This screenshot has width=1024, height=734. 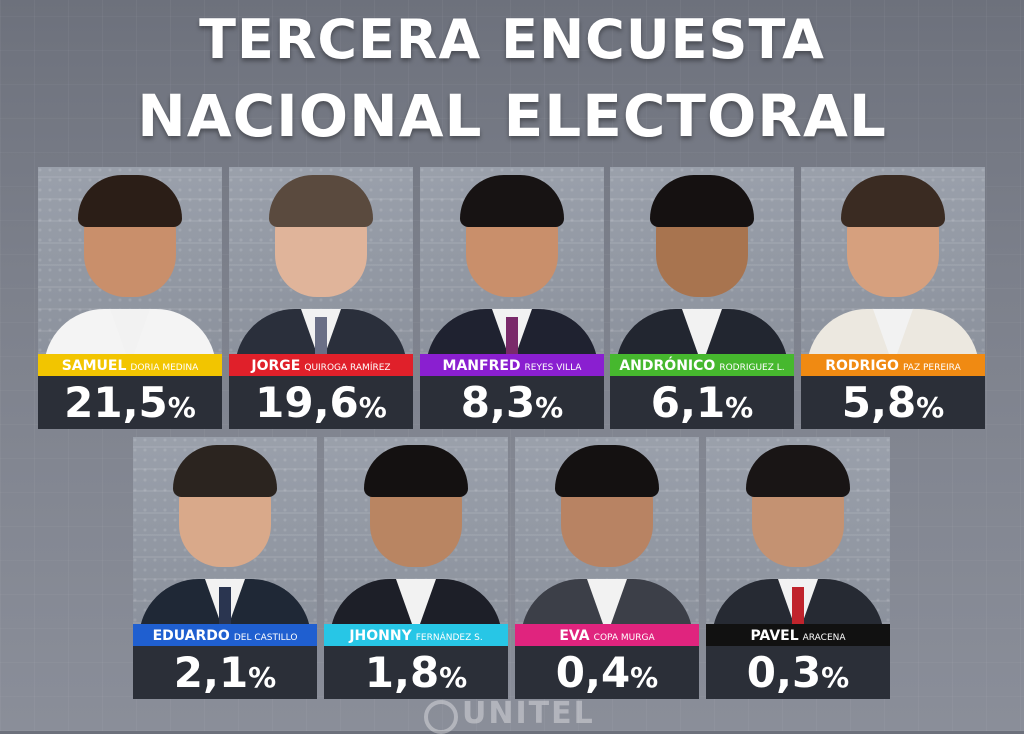 I want to click on candidate-last-name: ARACENA, so click(x=824, y=638).